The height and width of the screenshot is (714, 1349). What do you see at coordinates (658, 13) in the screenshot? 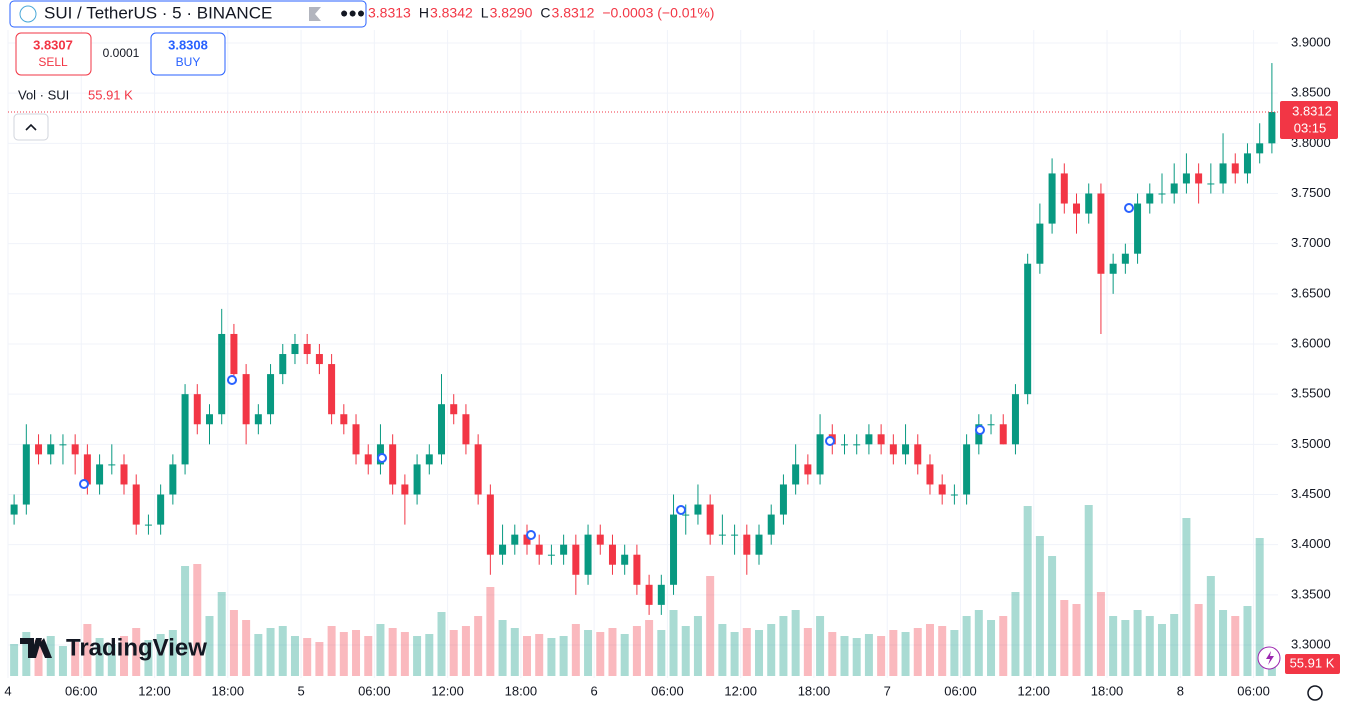
I see `legend-item: −0.0003 (−0.01%)` at bounding box center [658, 13].